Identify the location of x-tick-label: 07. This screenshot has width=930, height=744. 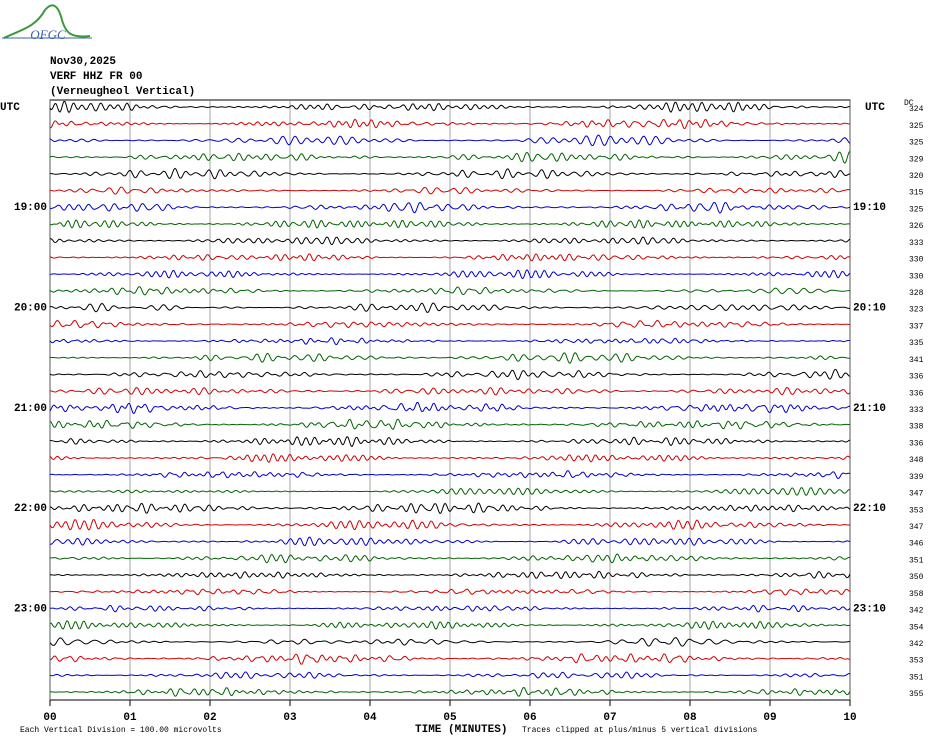
(609, 718).